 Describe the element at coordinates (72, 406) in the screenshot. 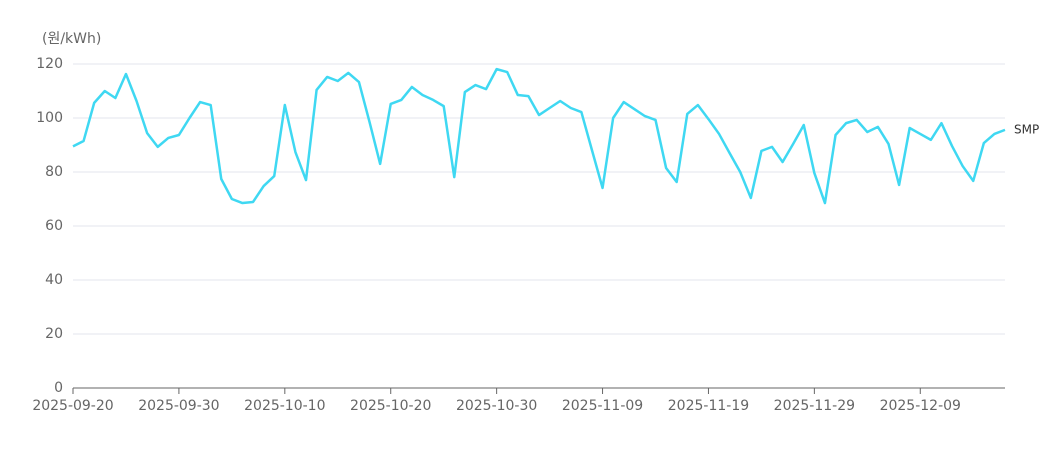

I see `x-tick-label: 2025-09-20` at that location.